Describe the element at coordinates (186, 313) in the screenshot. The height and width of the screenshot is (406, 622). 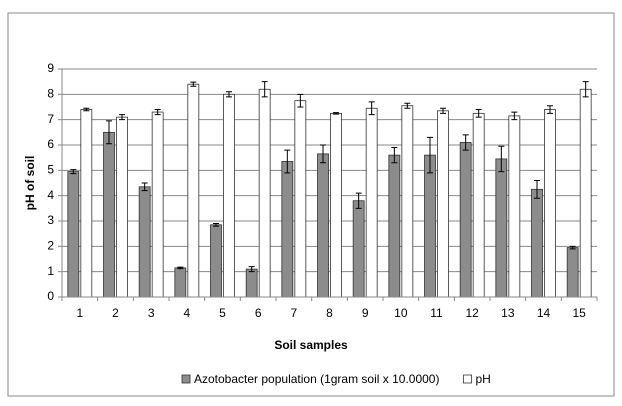
I see `x-tick-label: 4` at that location.